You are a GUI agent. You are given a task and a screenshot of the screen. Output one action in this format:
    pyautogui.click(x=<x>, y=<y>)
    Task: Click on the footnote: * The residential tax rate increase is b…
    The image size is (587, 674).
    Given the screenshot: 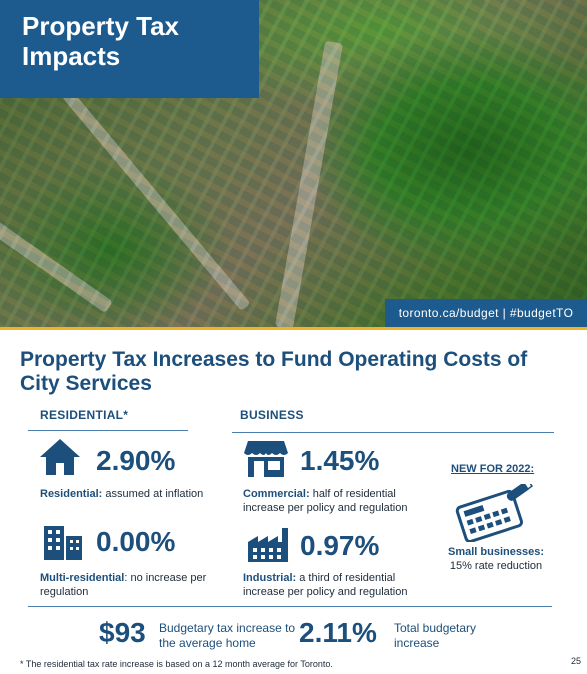 What is the action you would take?
    pyautogui.click(x=176, y=664)
    